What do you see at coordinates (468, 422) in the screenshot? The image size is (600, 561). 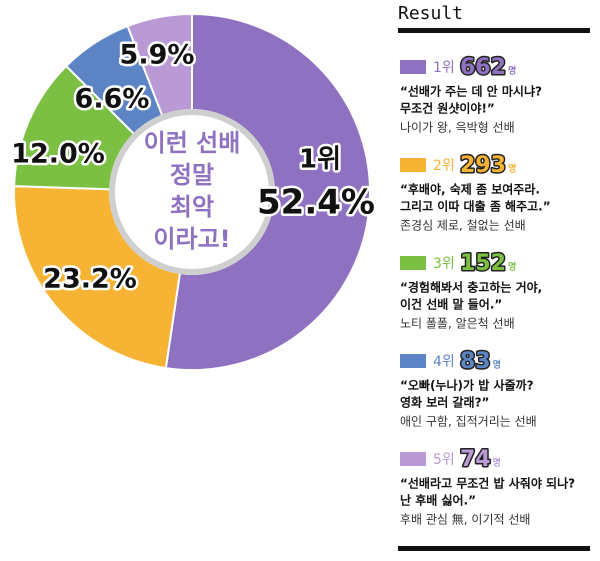 I see `description: 애인 구함, 집적거리는 선배` at bounding box center [468, 422].